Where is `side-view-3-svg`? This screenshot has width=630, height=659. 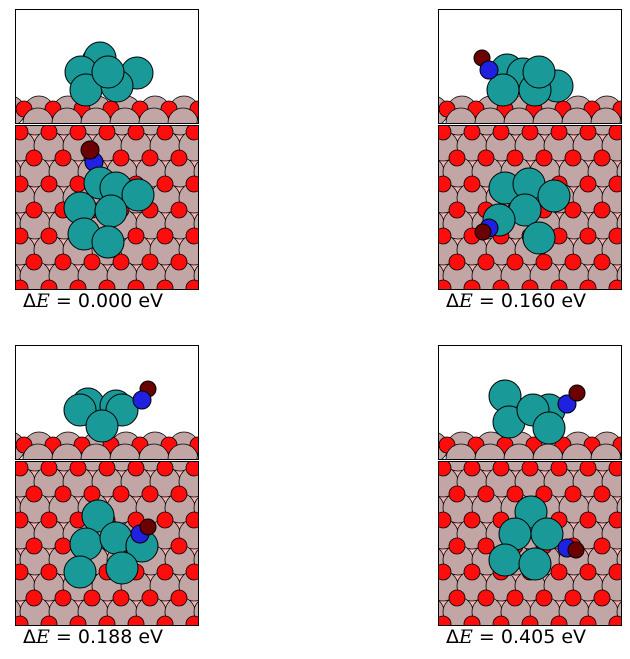 side-view-3-svg is located at coordinates (107, 419).